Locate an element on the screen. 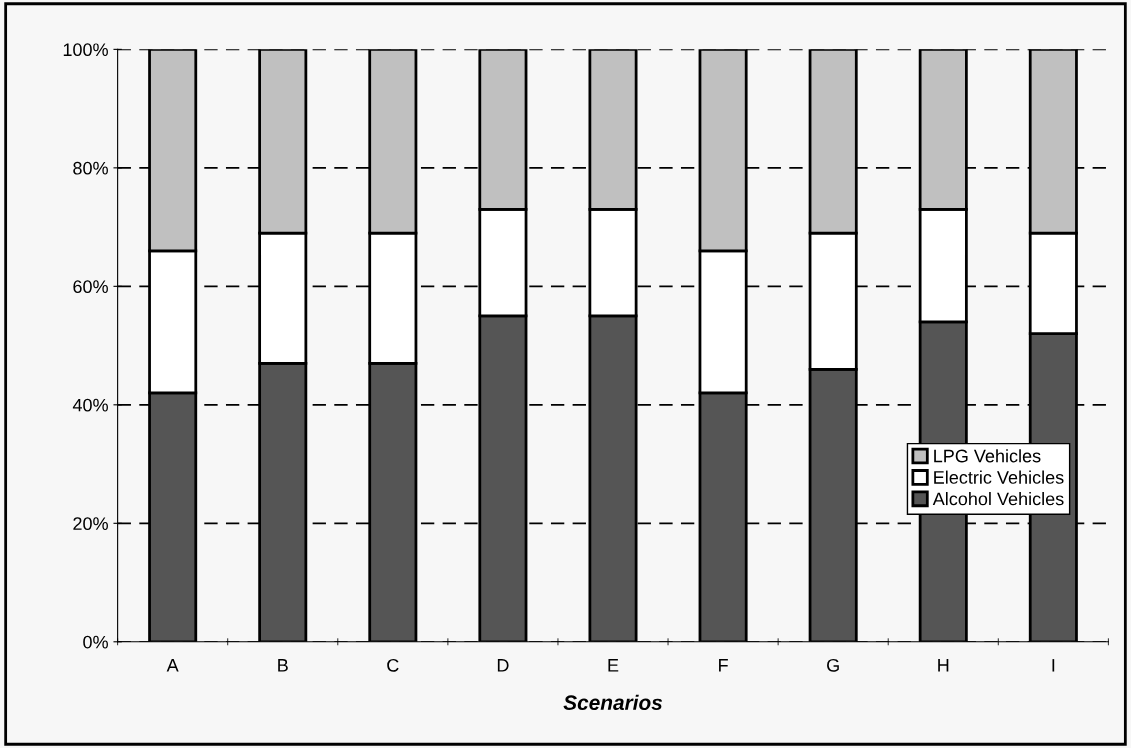  y-tick-label: 100% is located at coordinates (85, 50).